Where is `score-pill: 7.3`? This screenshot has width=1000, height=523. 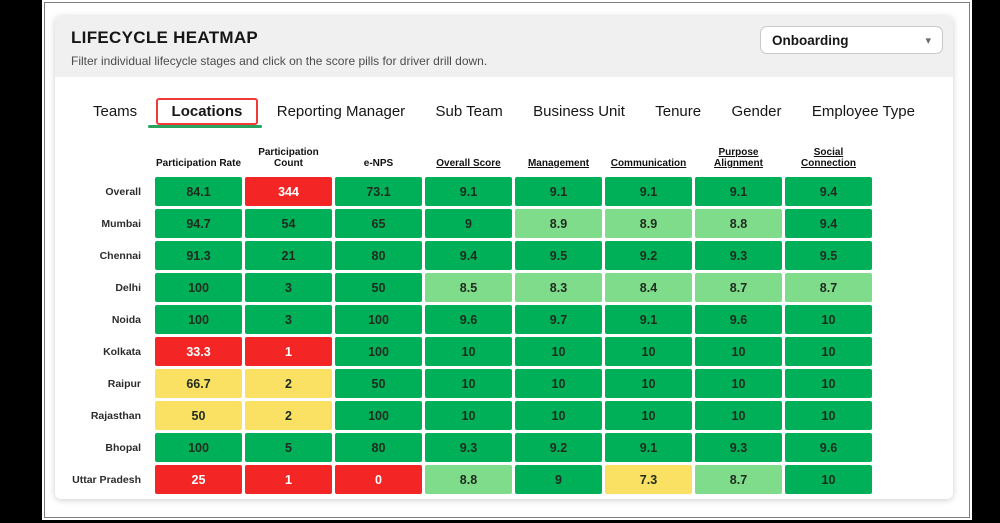 score-pill: 7.3 is located at coordinates (648, 479).